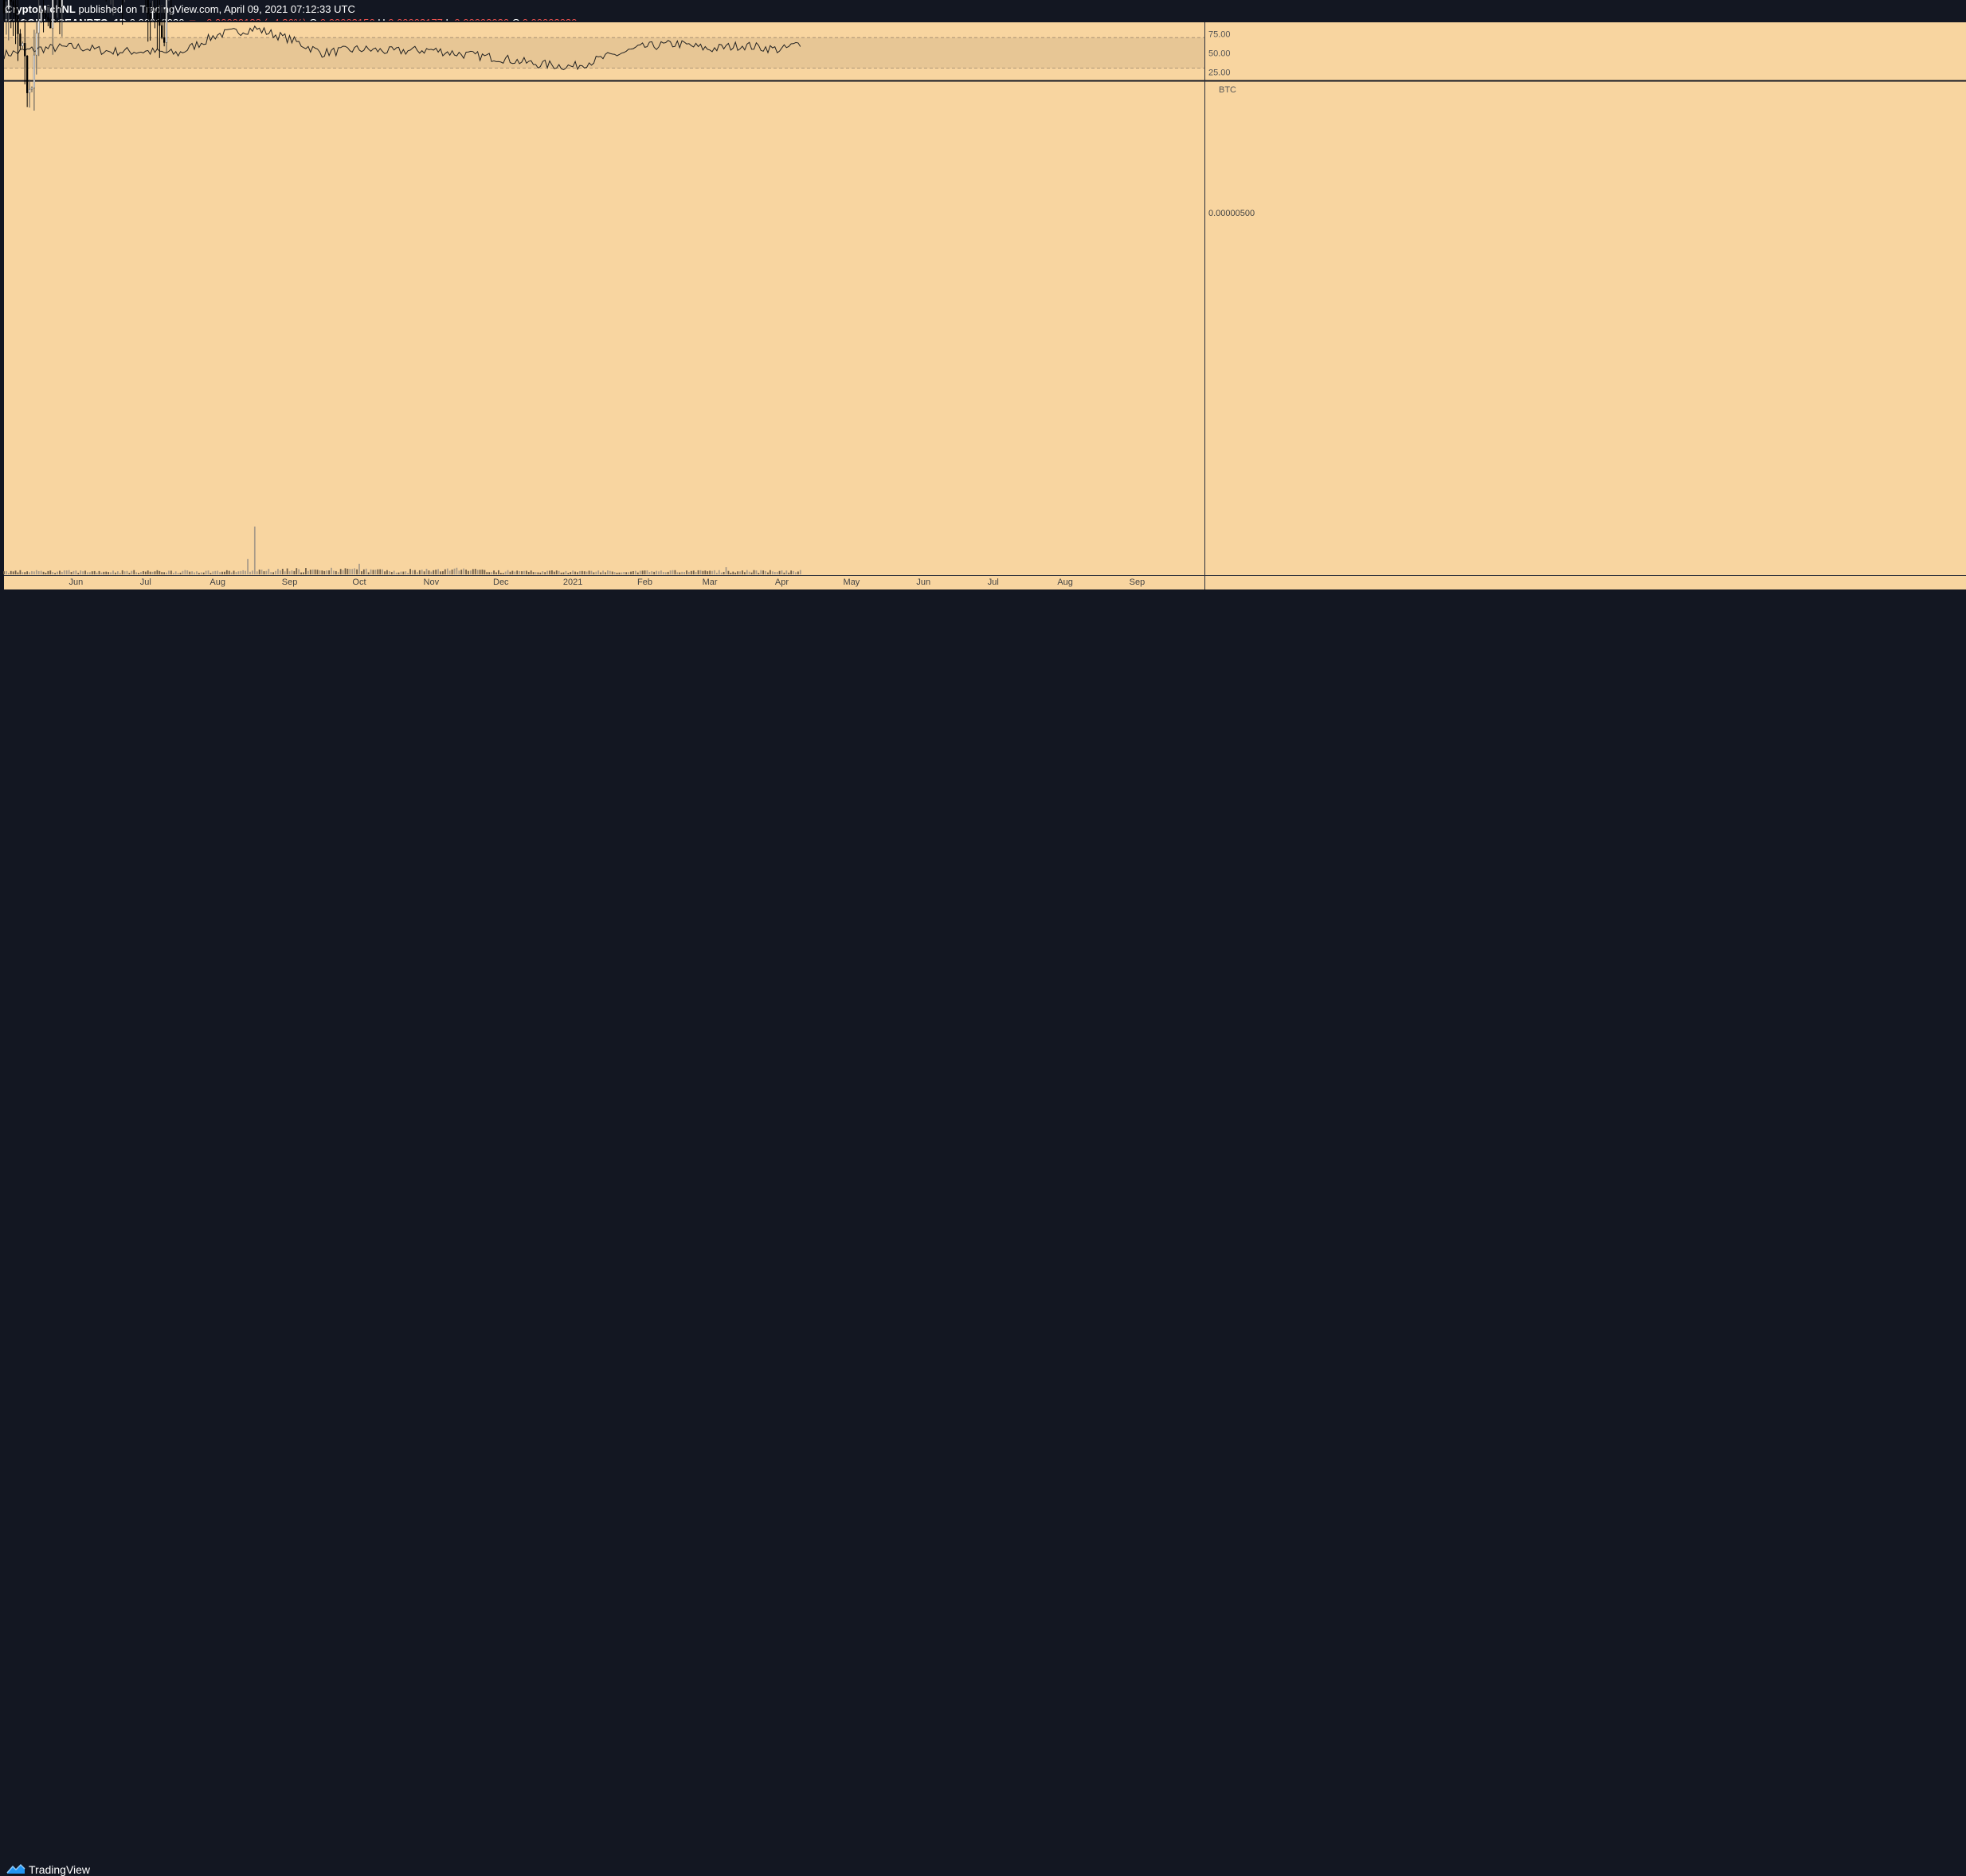  What do you see at coordinates (1219, 54) in the screenshot?
I see `rsi-tick-label: 50.00` at bounding box center [1219, 54].